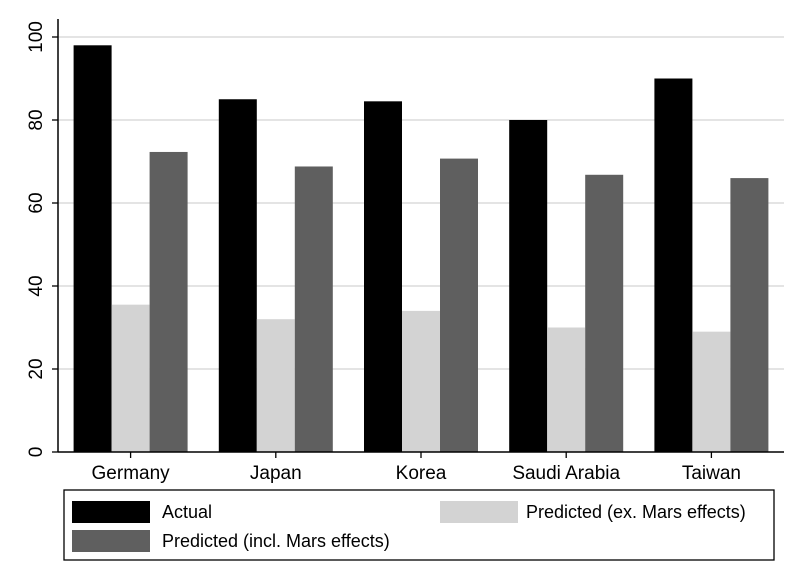 This screenshot has height=573, width=800. I want to click on legend-label: Predicted (ex. Mars effects), so click(636, 512).